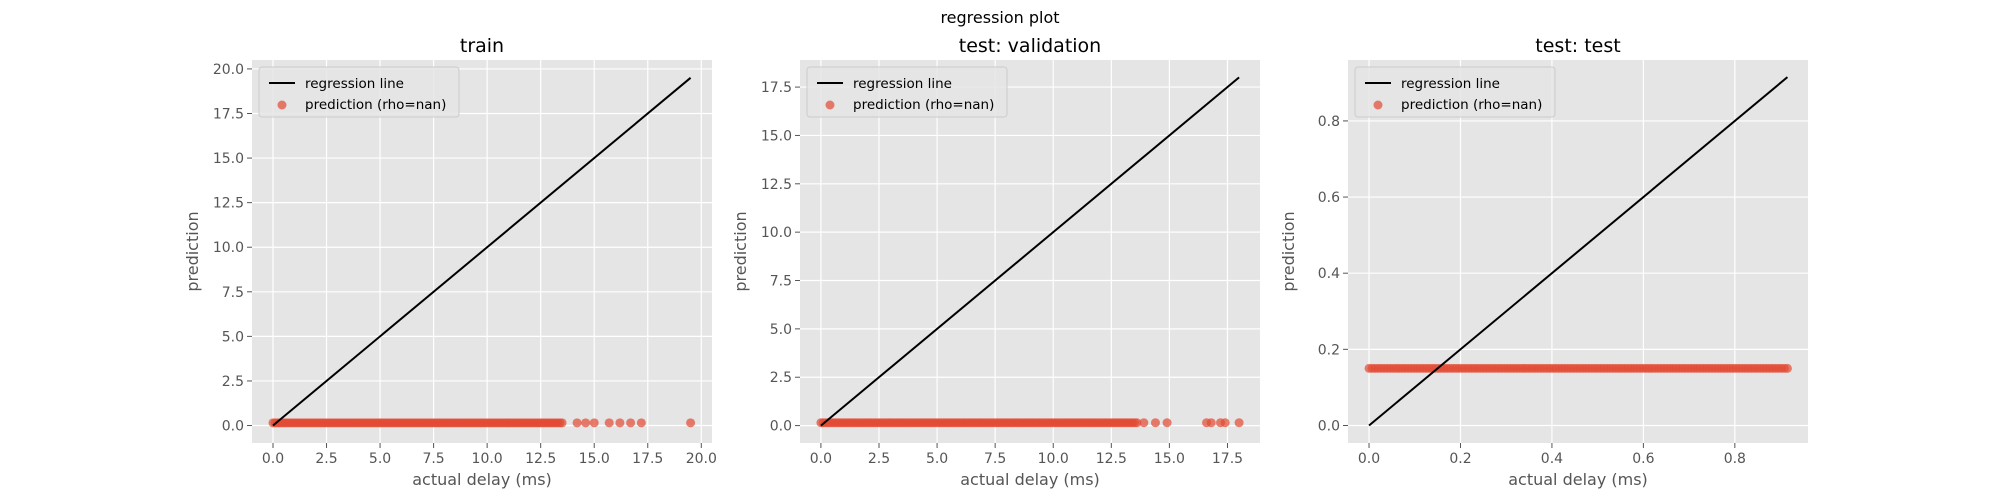 The height and width of the screenshot is (500, 2000). What do you see at coordinates (1643, 459) in the screenshot?
I see `x-tick-label: 0.6` at bounding box center [1643, 459].